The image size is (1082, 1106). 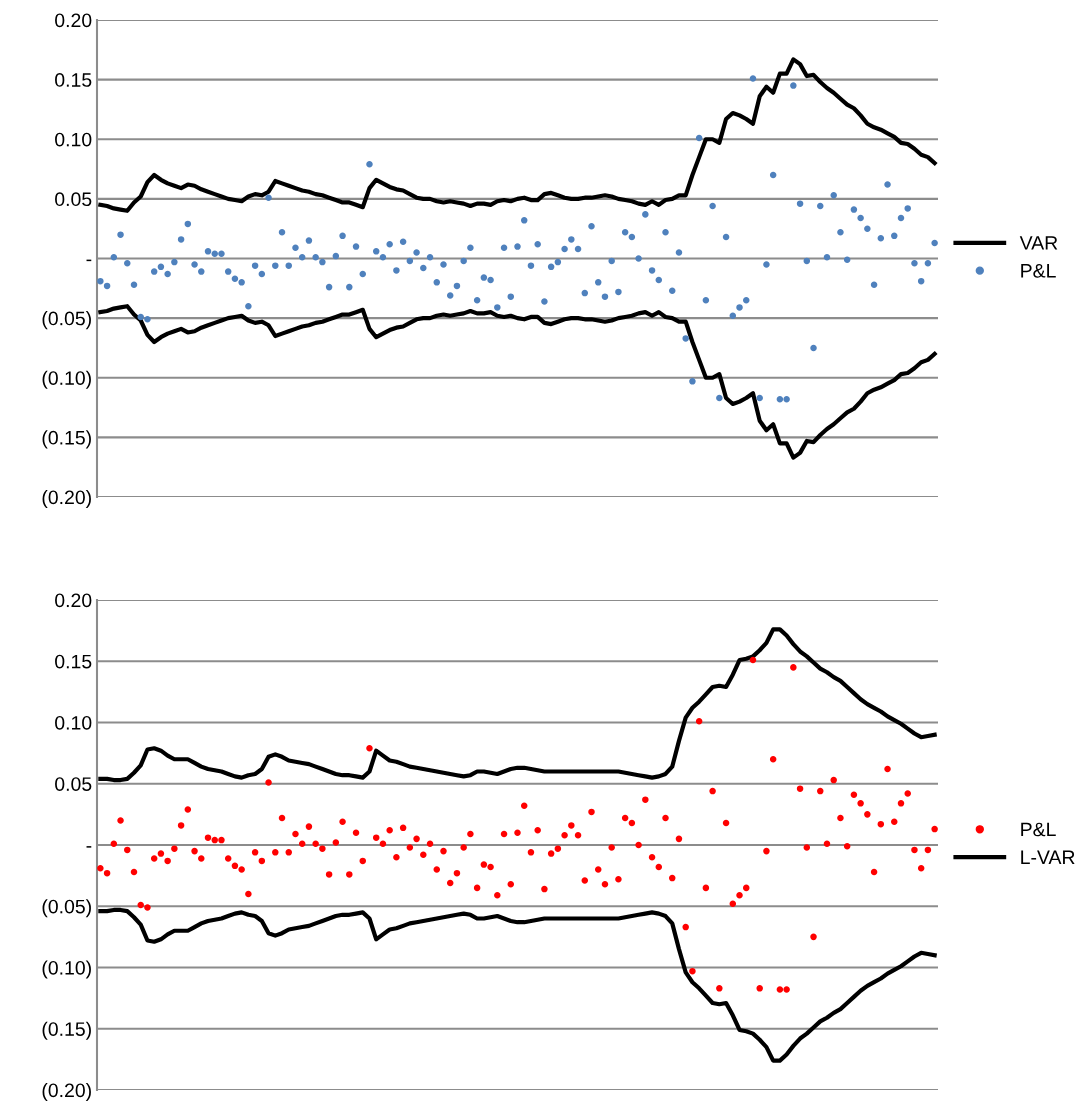 I want to click on legend-label: L-VAR, so click(x=1048, y=857).